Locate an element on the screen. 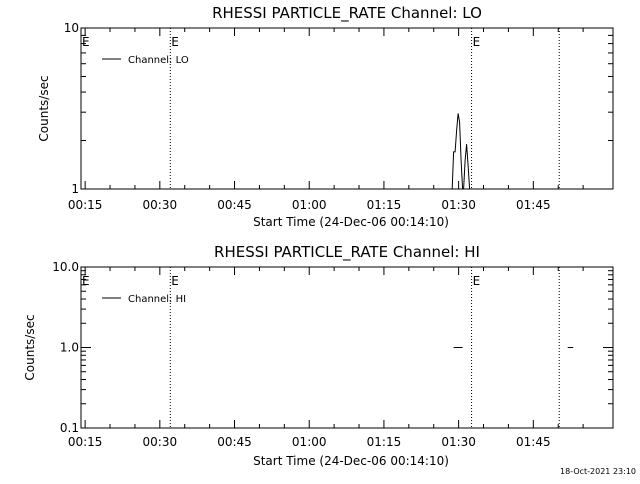  y-tick-label: 1 is located at coordinates (75, 189).